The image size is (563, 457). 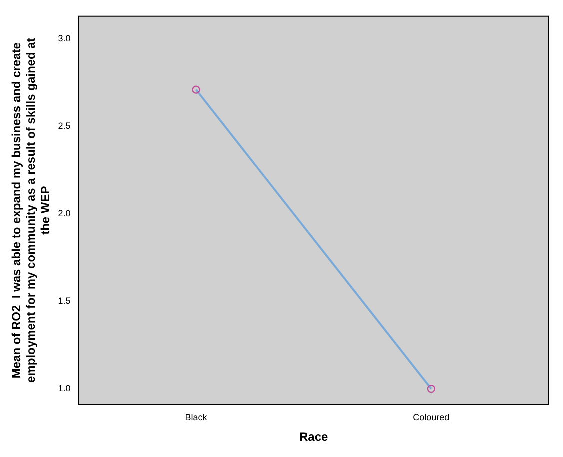 What do you see at coordinates (431, 417) in the screenshot?
I see `x-tick-label: Coloured` at bounding box center [431, 417].